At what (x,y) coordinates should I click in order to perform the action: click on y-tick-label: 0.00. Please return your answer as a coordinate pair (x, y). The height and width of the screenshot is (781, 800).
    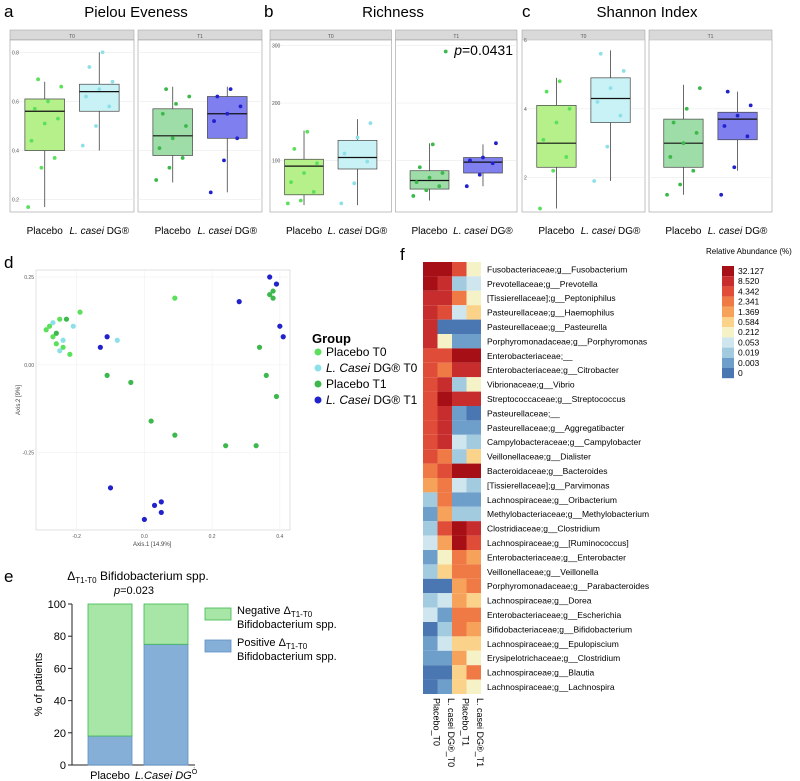
    Looking at the image, I should click on (29, 366).